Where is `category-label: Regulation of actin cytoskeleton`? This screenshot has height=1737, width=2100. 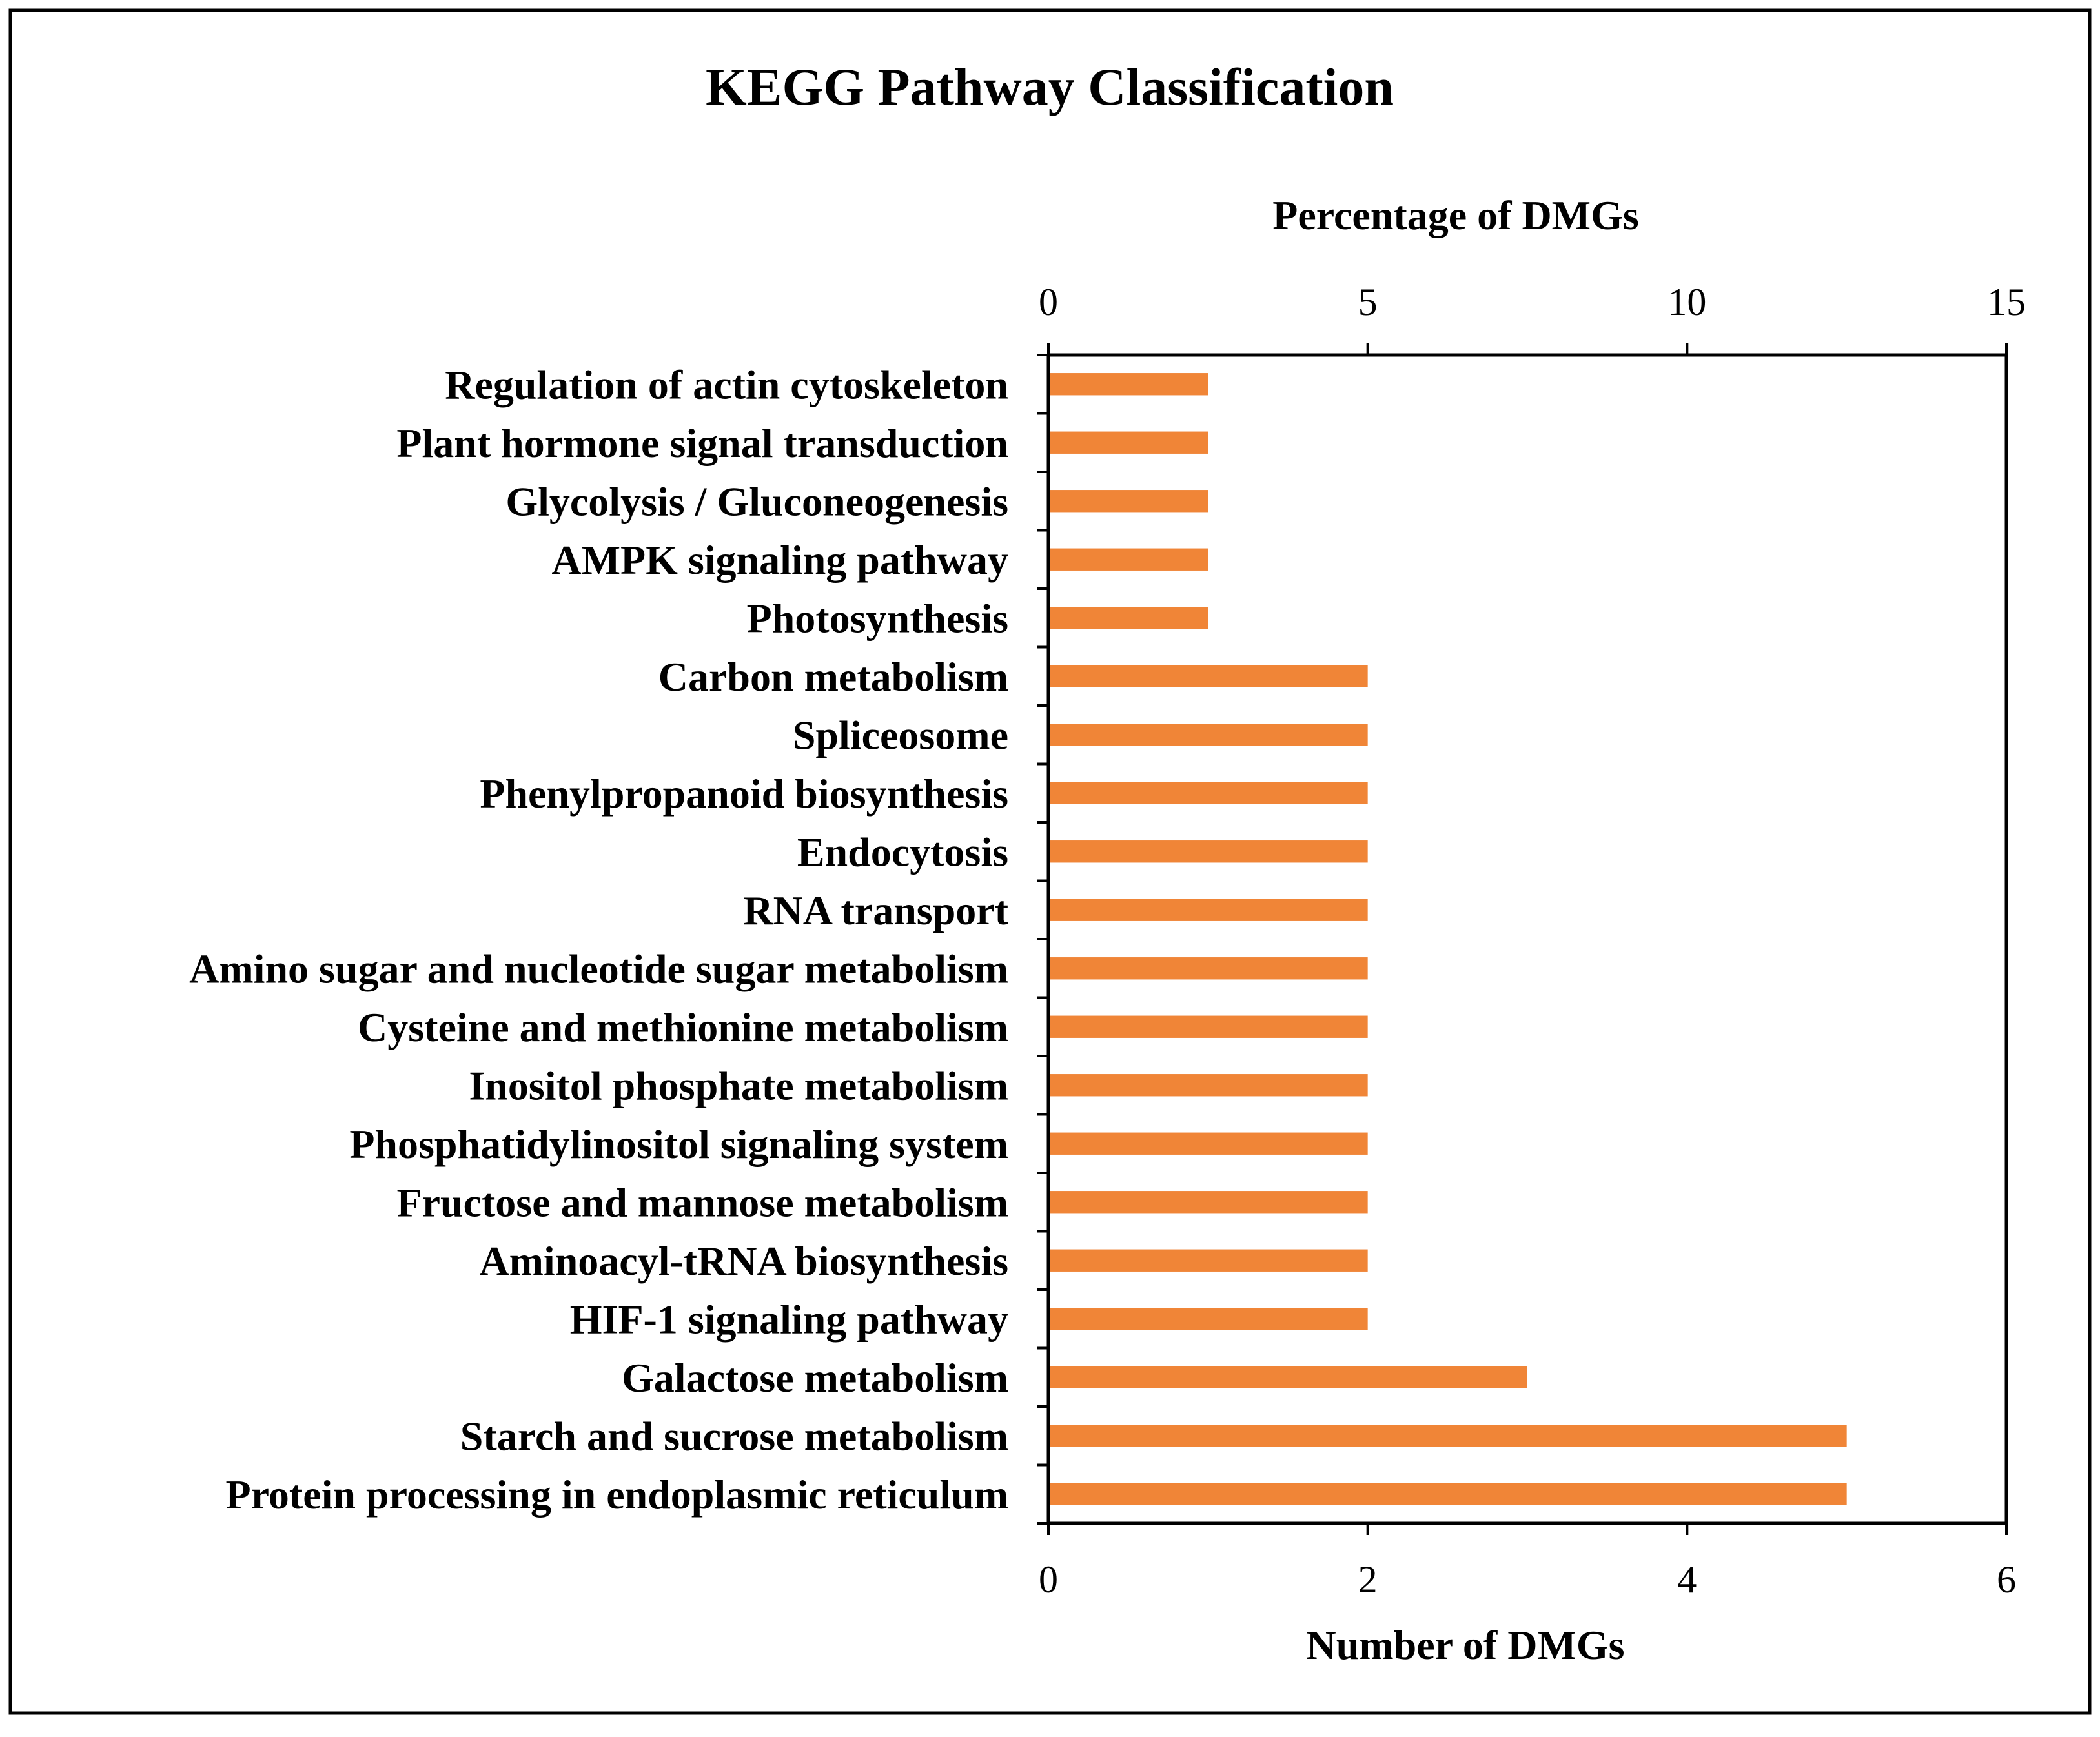 category-label: Regulation of actin cytoskeleton is located at coordinates (726, 384).